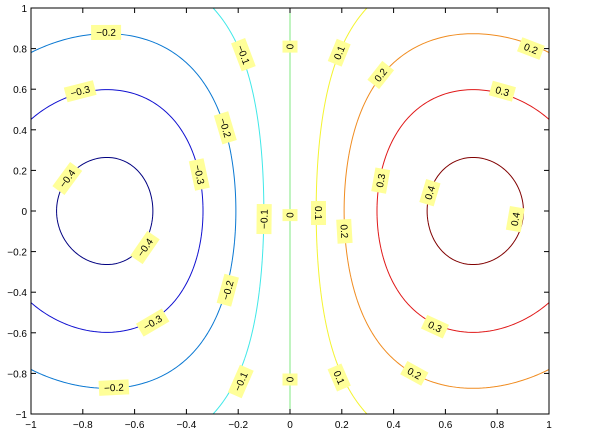 Image resolution: width=602 pixels, height=441 pixels. I want to click on y-tick-label: 0.6, so click(20, 90).